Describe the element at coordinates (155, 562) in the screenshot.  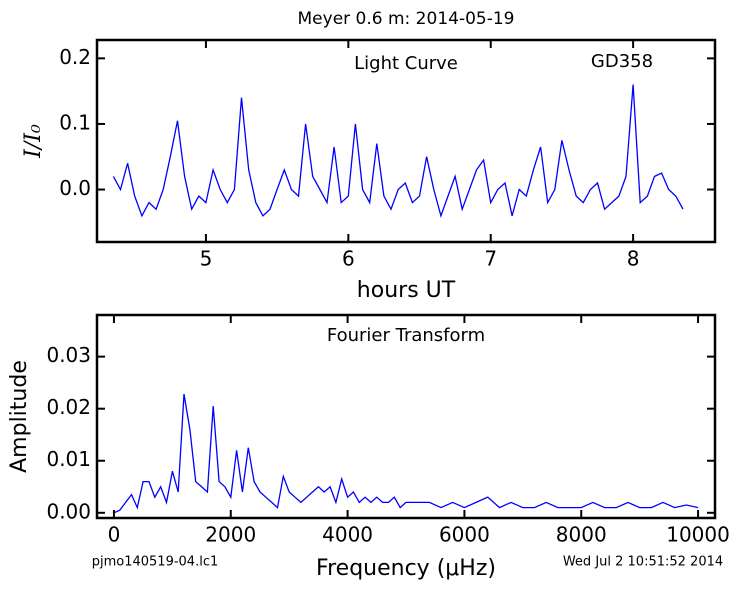
I see `footer-left: pjmo140519-04.lc1` at that location.